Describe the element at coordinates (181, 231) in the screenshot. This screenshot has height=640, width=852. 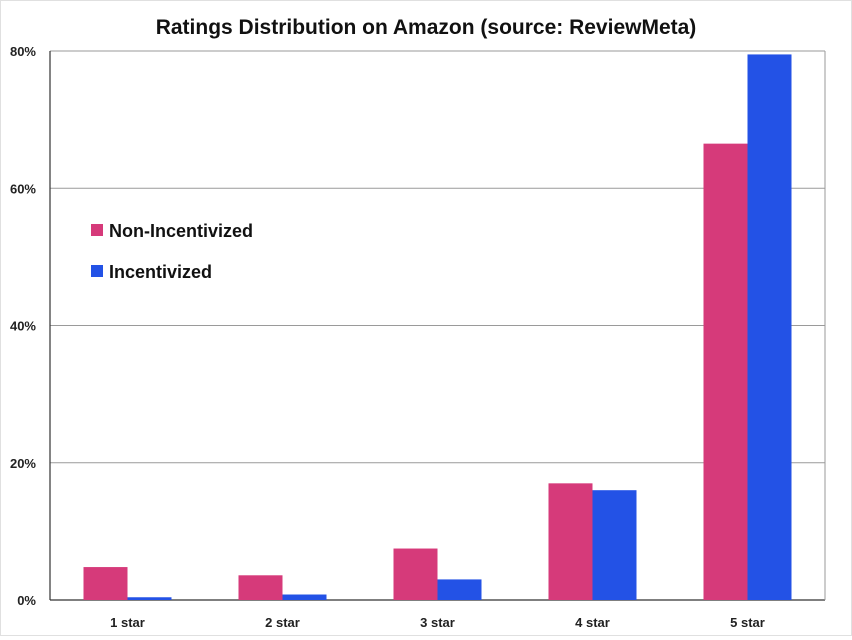
I see `legend-label: Non-Incentivized` at that location.